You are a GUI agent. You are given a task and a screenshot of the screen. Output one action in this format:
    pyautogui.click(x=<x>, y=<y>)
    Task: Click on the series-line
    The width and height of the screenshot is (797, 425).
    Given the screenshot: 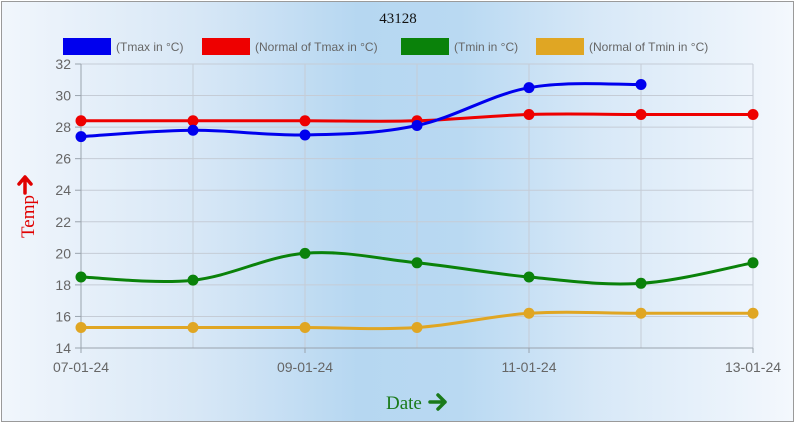 What is the action you would take?
    pyautogui.click(x=361, y=110)
    